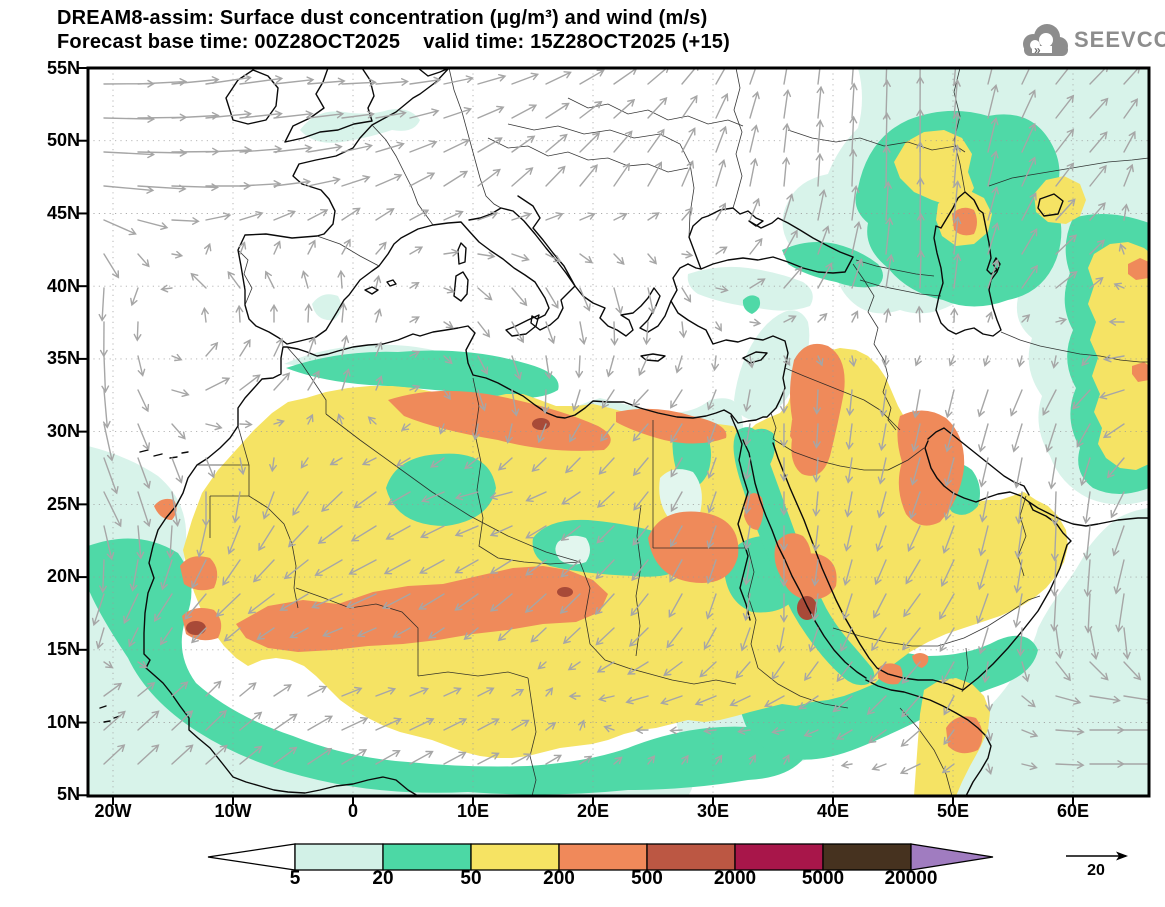  What do you see at coordinates (63, 504) in the screenshot?
I see `lat-label: 25N` at bounding box center [63, 504].